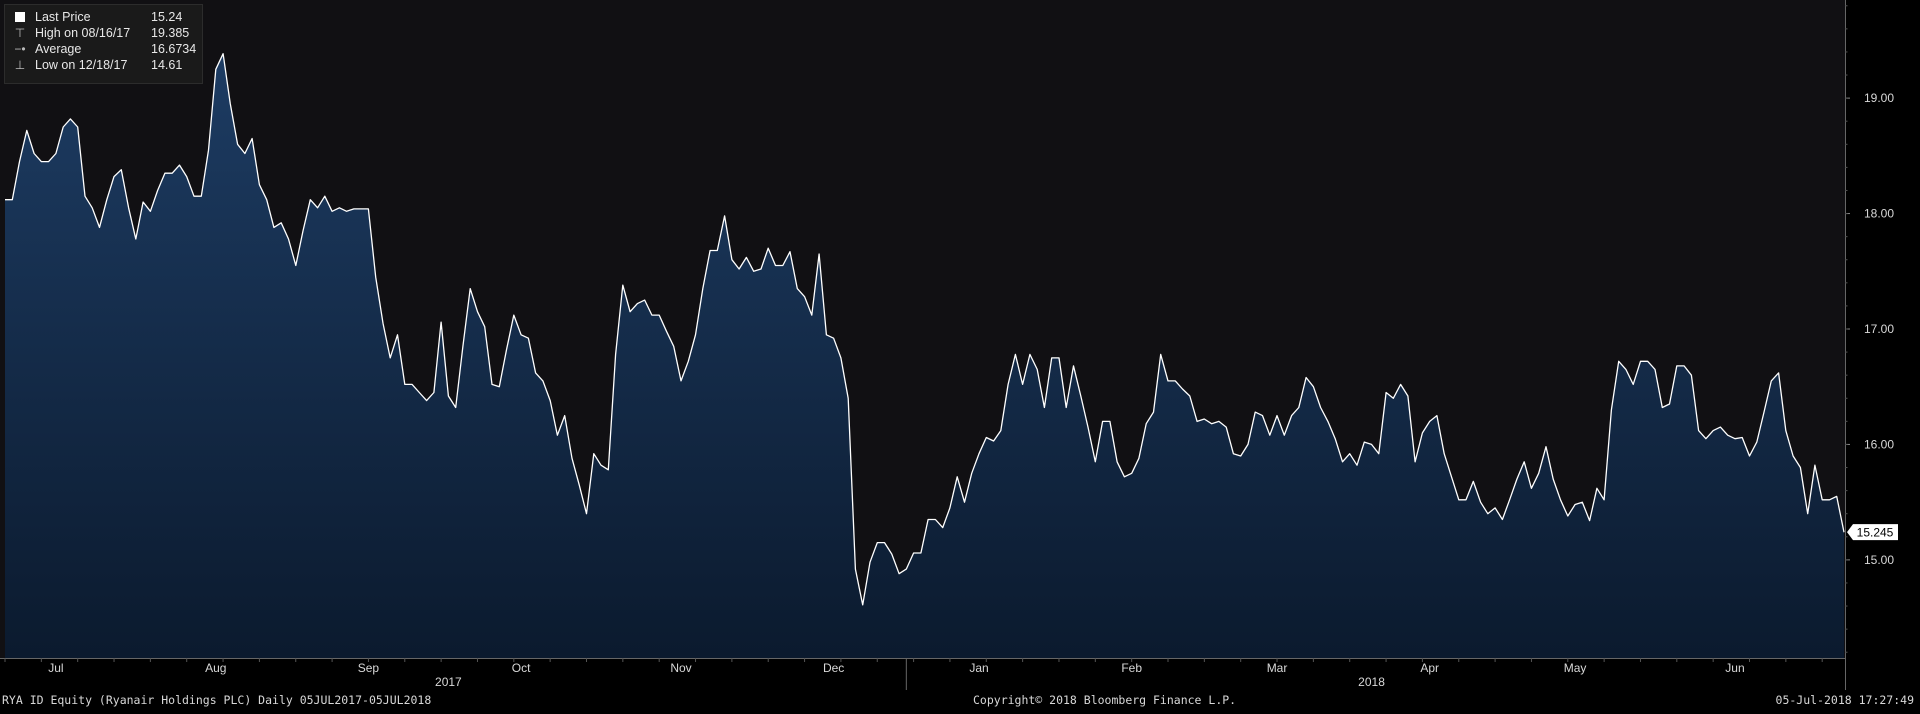  I want to click on x-month-label: May, so click(1575, 668).